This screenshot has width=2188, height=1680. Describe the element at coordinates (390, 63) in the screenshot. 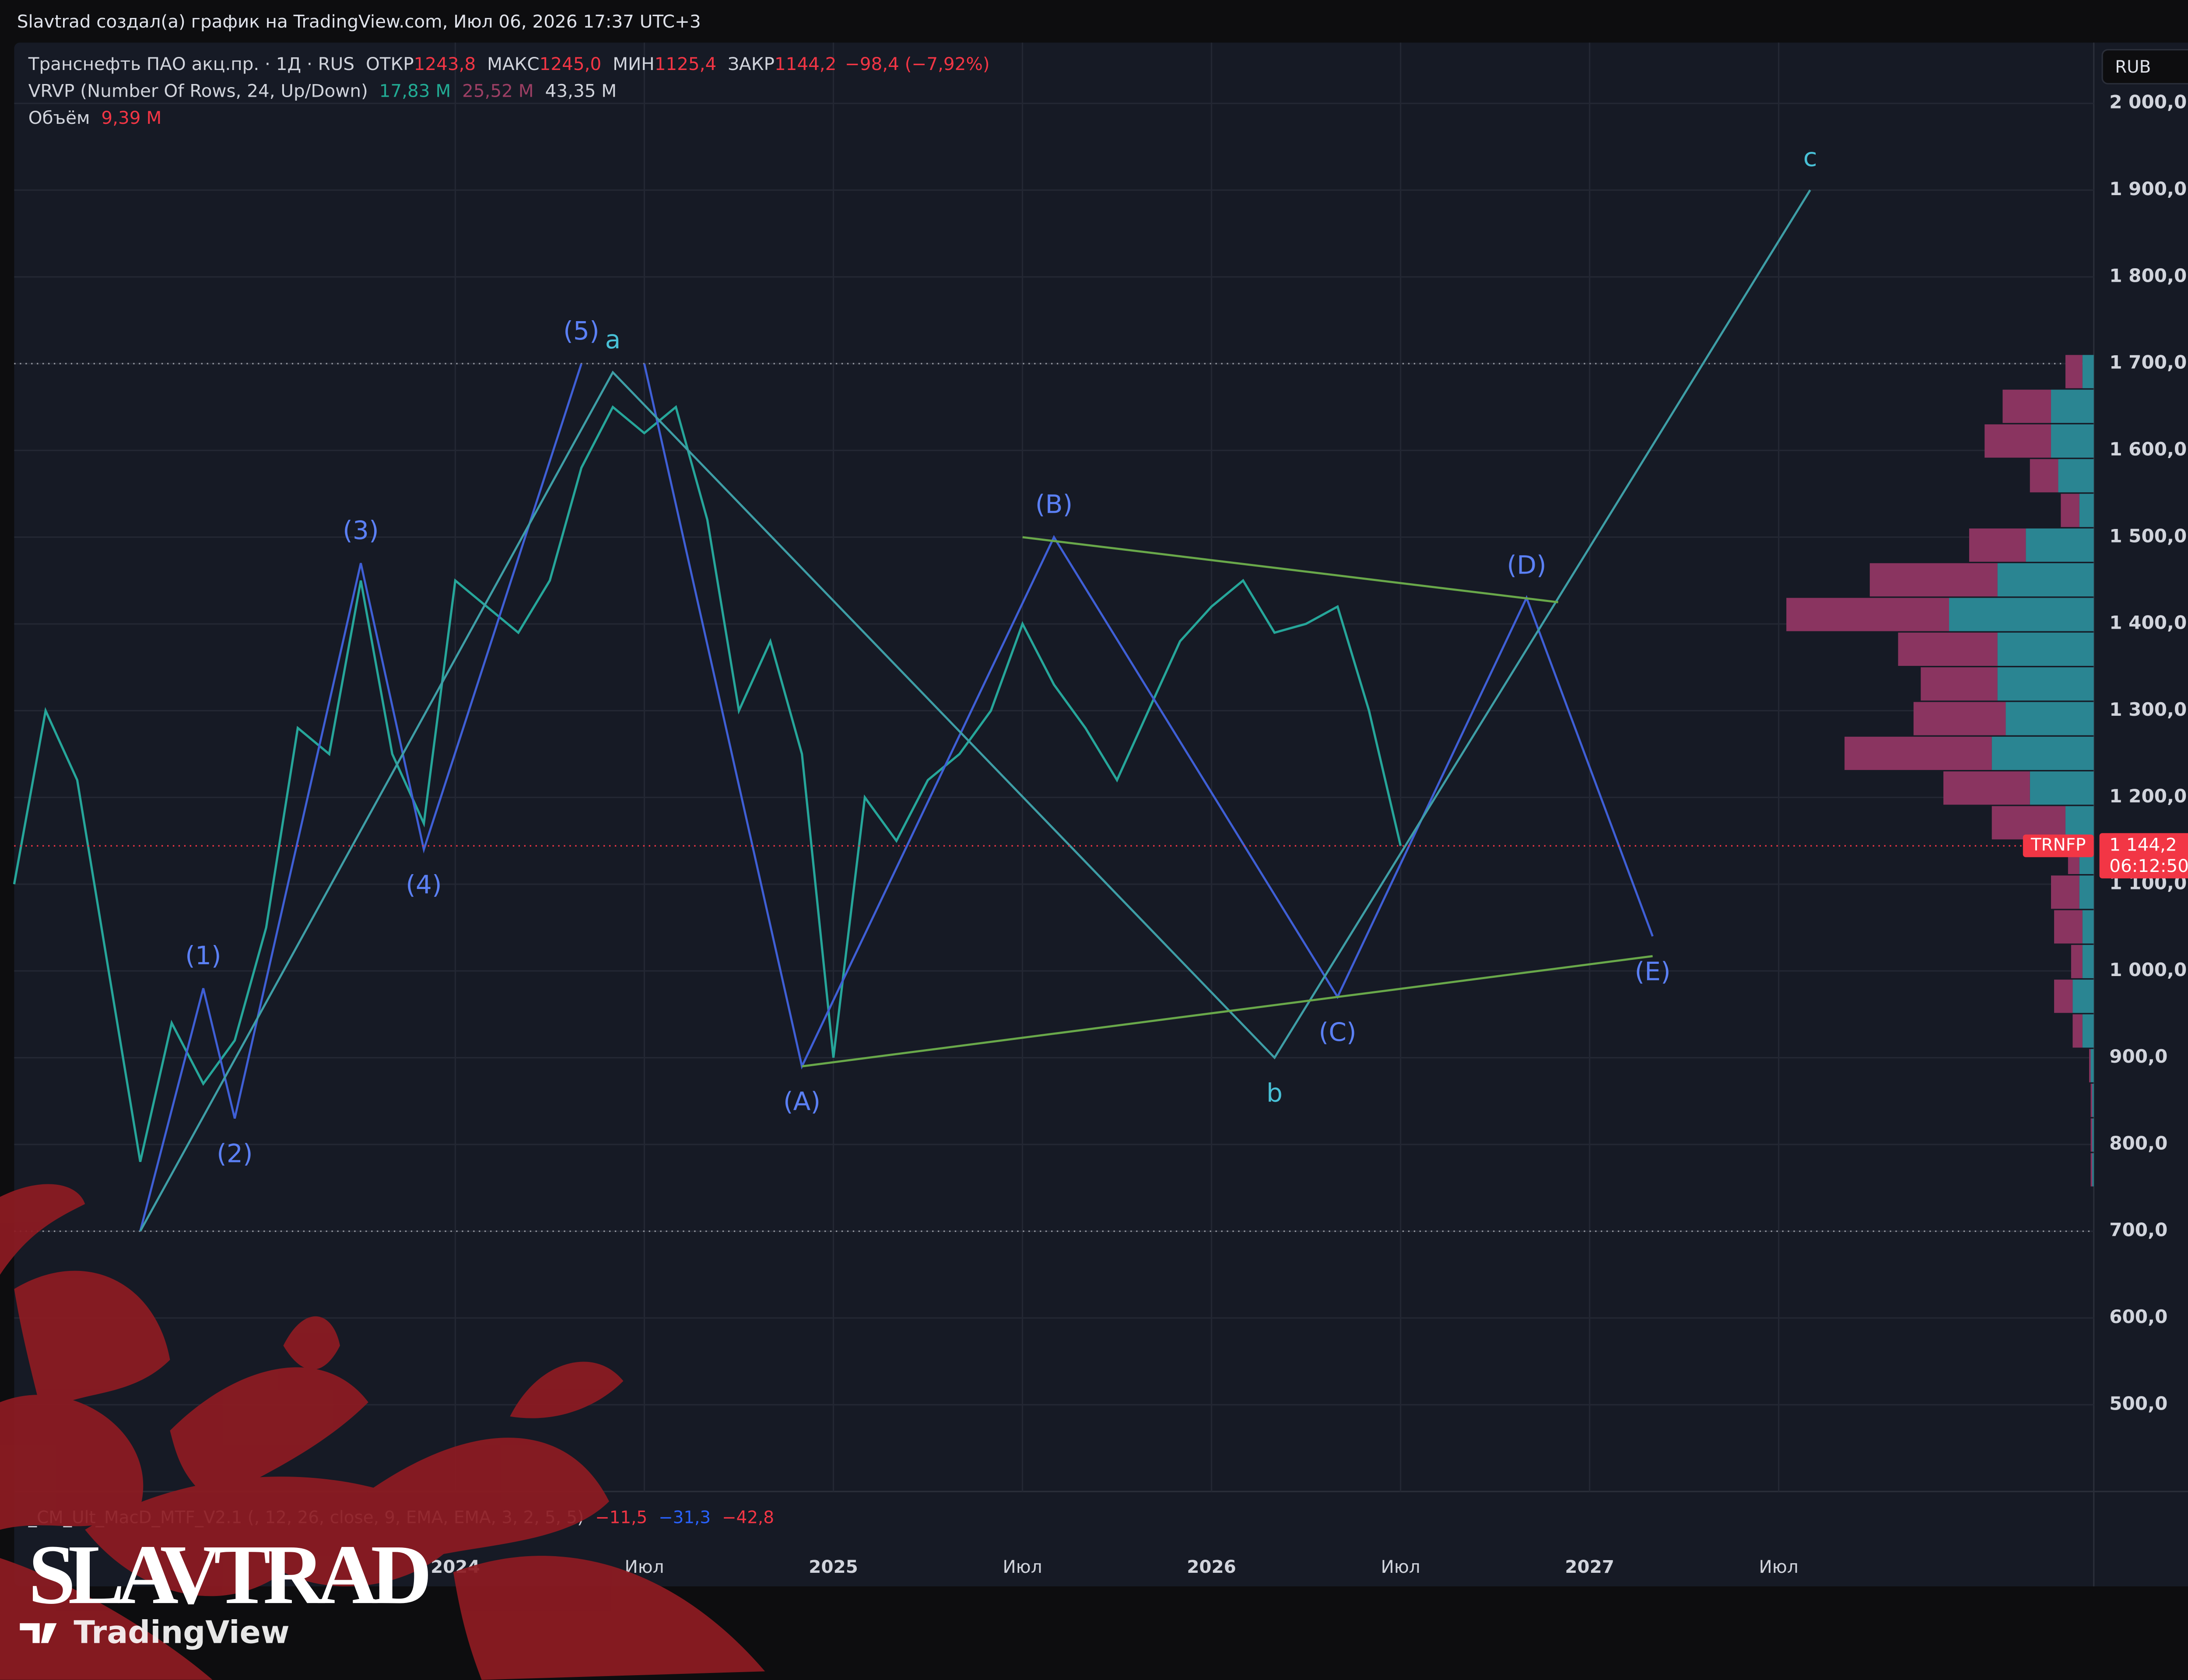

I see `ohlc-name: ОТКР` at that location.